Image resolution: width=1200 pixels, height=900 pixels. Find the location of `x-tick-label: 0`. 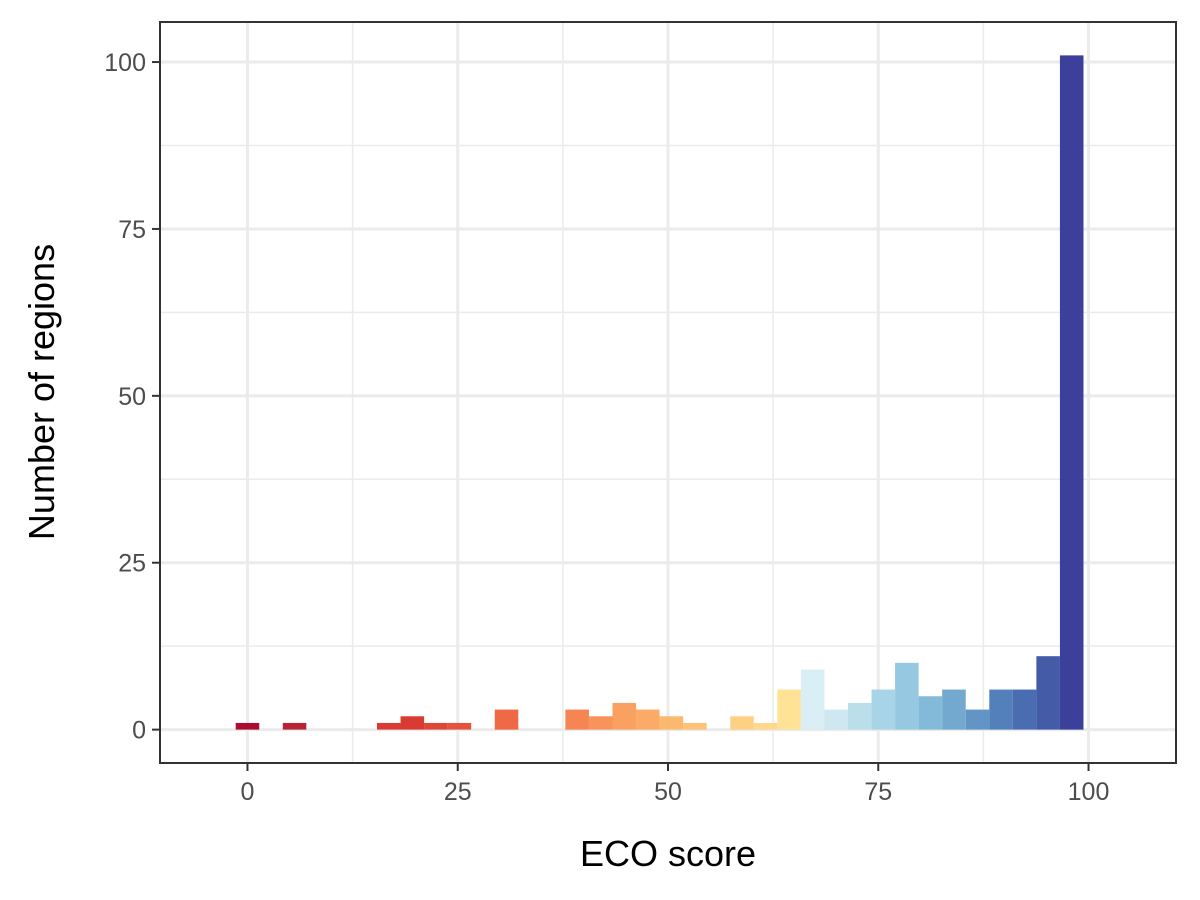

x-tick-label: 0 is located at coordinates (248, 792).